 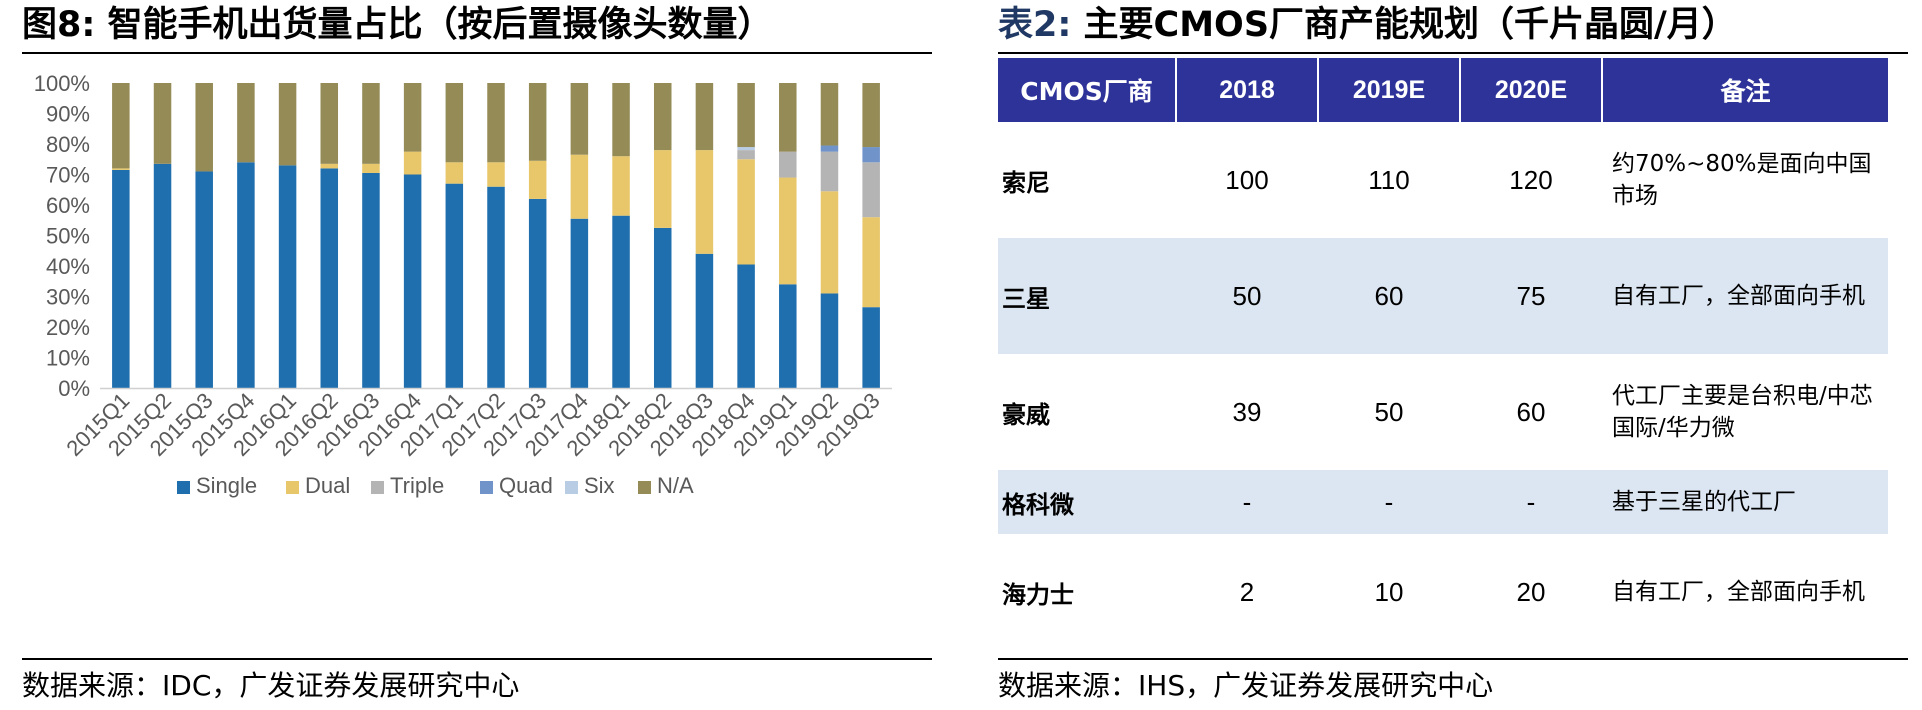 What do you see at coordinates (68, 297) in the screenshot?
I see `y-tick-label: 30%` at bounding box center [68, 297].